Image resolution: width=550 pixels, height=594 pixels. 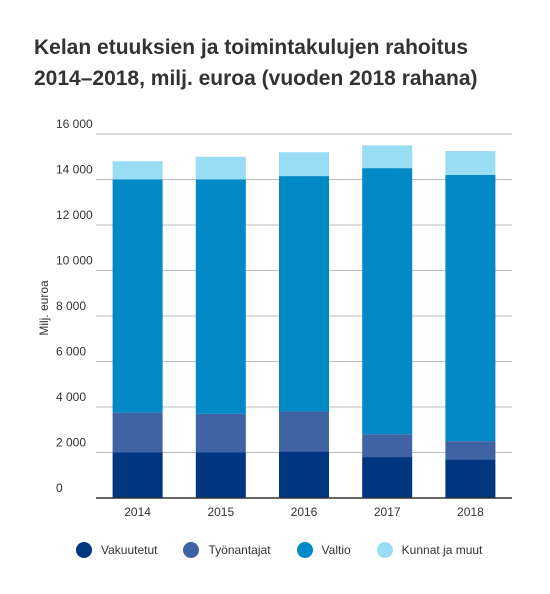 What do you see at coordinates (220, 512) in the screenshot?
I see `x-tick-label: 2015` at bounding box center [220, 512].